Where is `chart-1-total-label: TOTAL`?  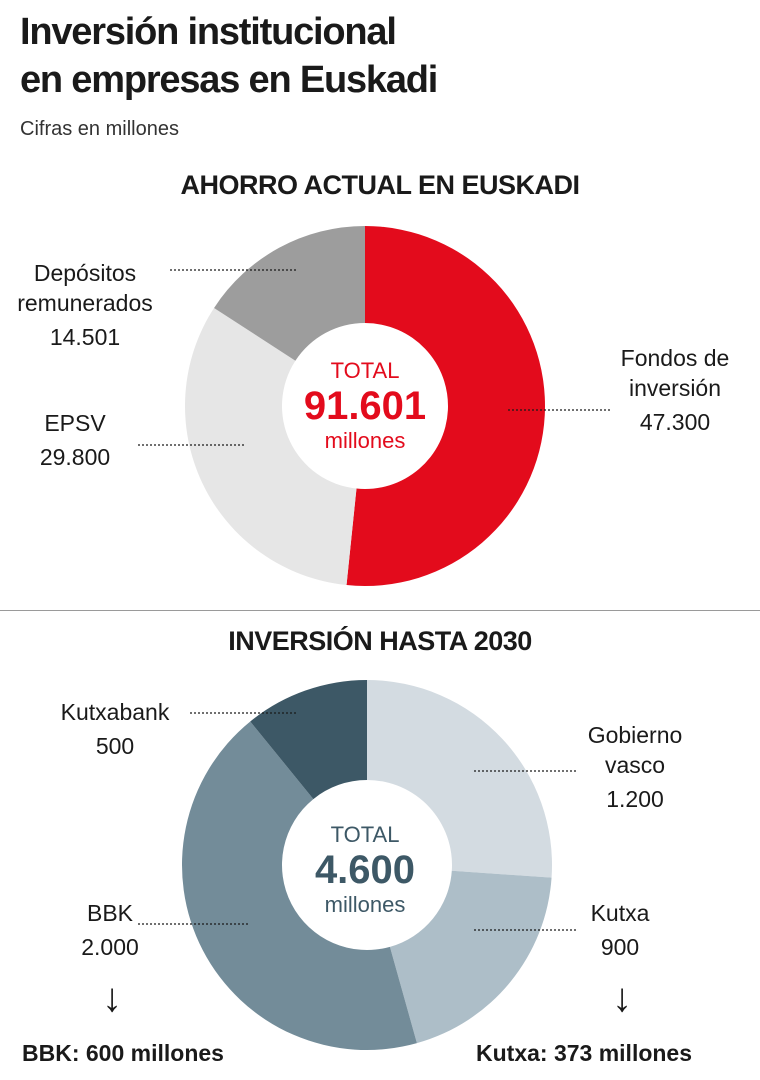
chart-1-total-label: TOTAL is located at coordinates (365, 370).